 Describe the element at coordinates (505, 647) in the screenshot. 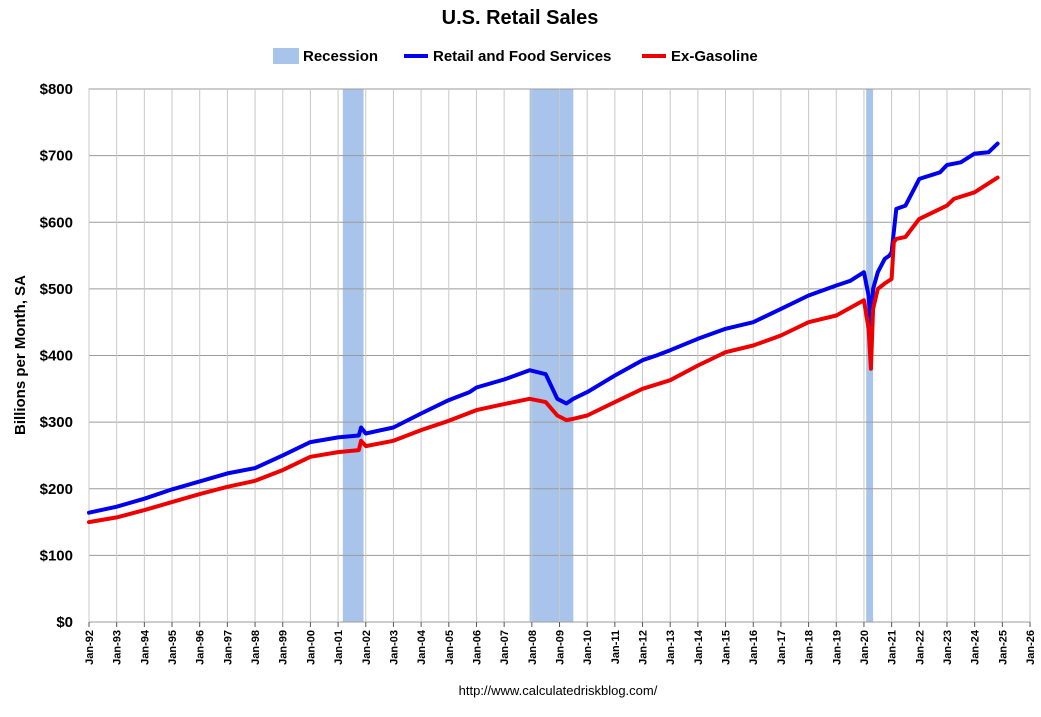

I see `x-tick-label: Jan-07` at that location.